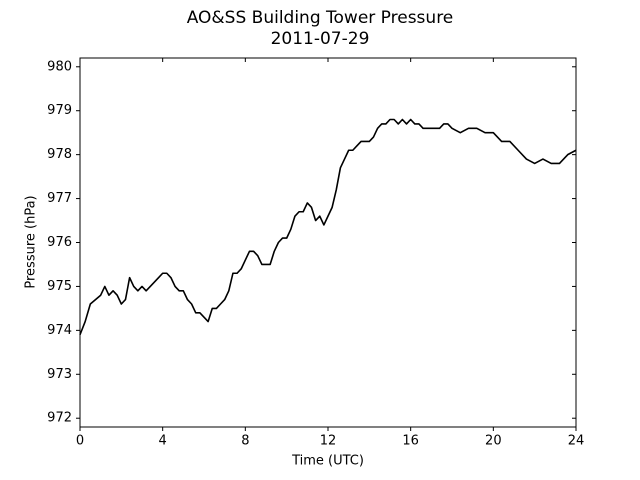  I want to click on x-tick-label: 24, so click(576, 441).